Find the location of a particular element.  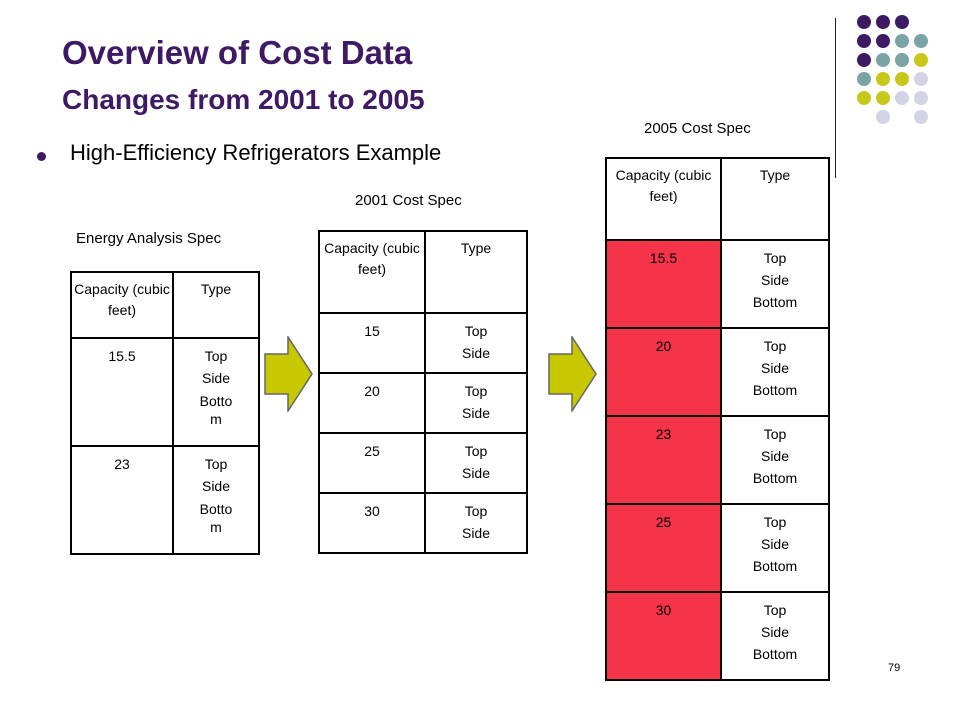

slide-subtitle: Changes from 2001 to 2005 is located at coordinates (243, 99).